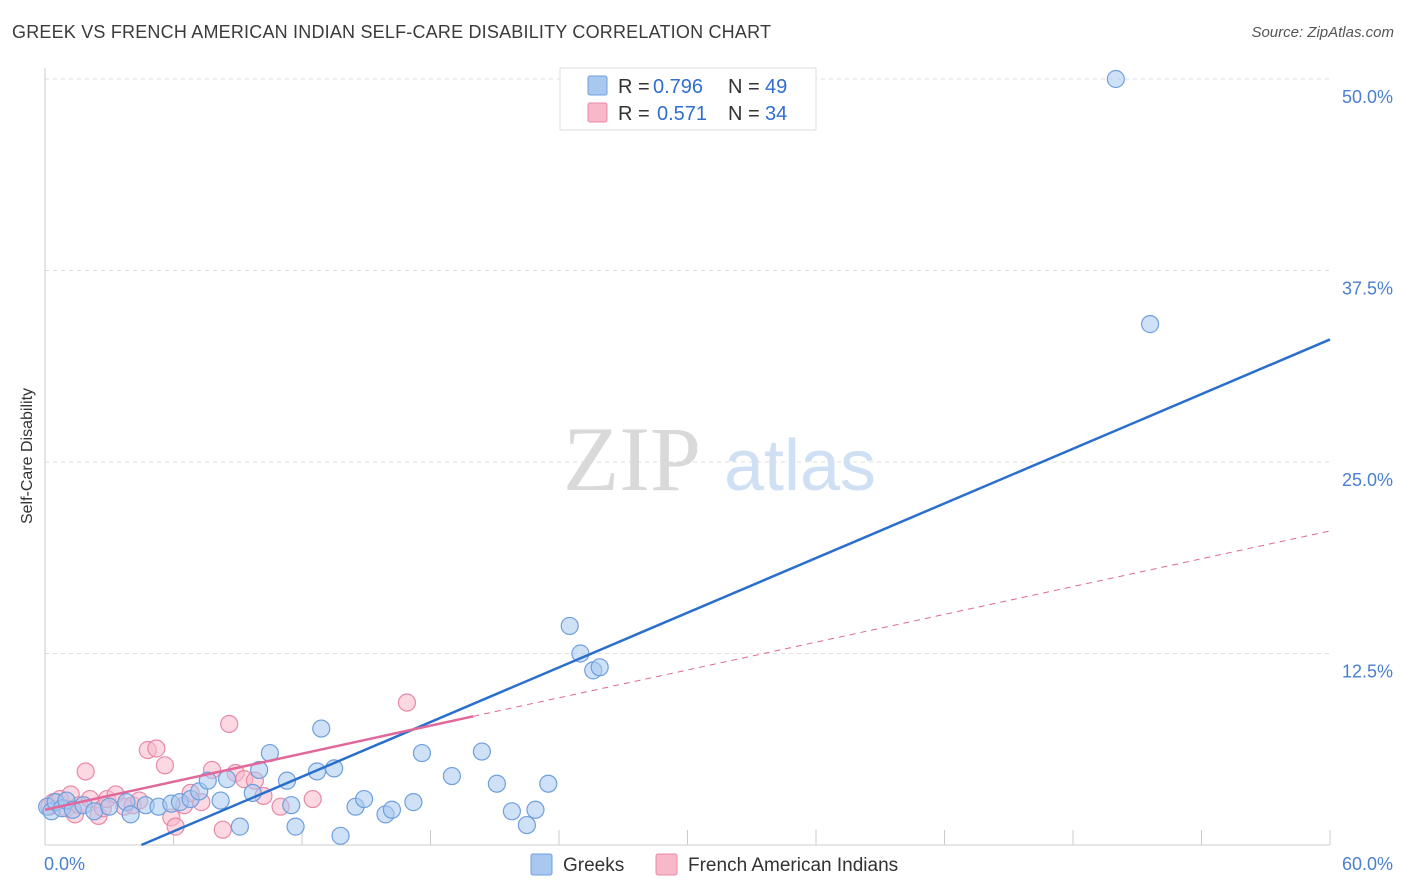 The image size is (1406, 892). What do you see at coordinates (776, 87) in the screenshot?
I see `legend-n-value-greeks: 49` at bounding box center [776, 87].